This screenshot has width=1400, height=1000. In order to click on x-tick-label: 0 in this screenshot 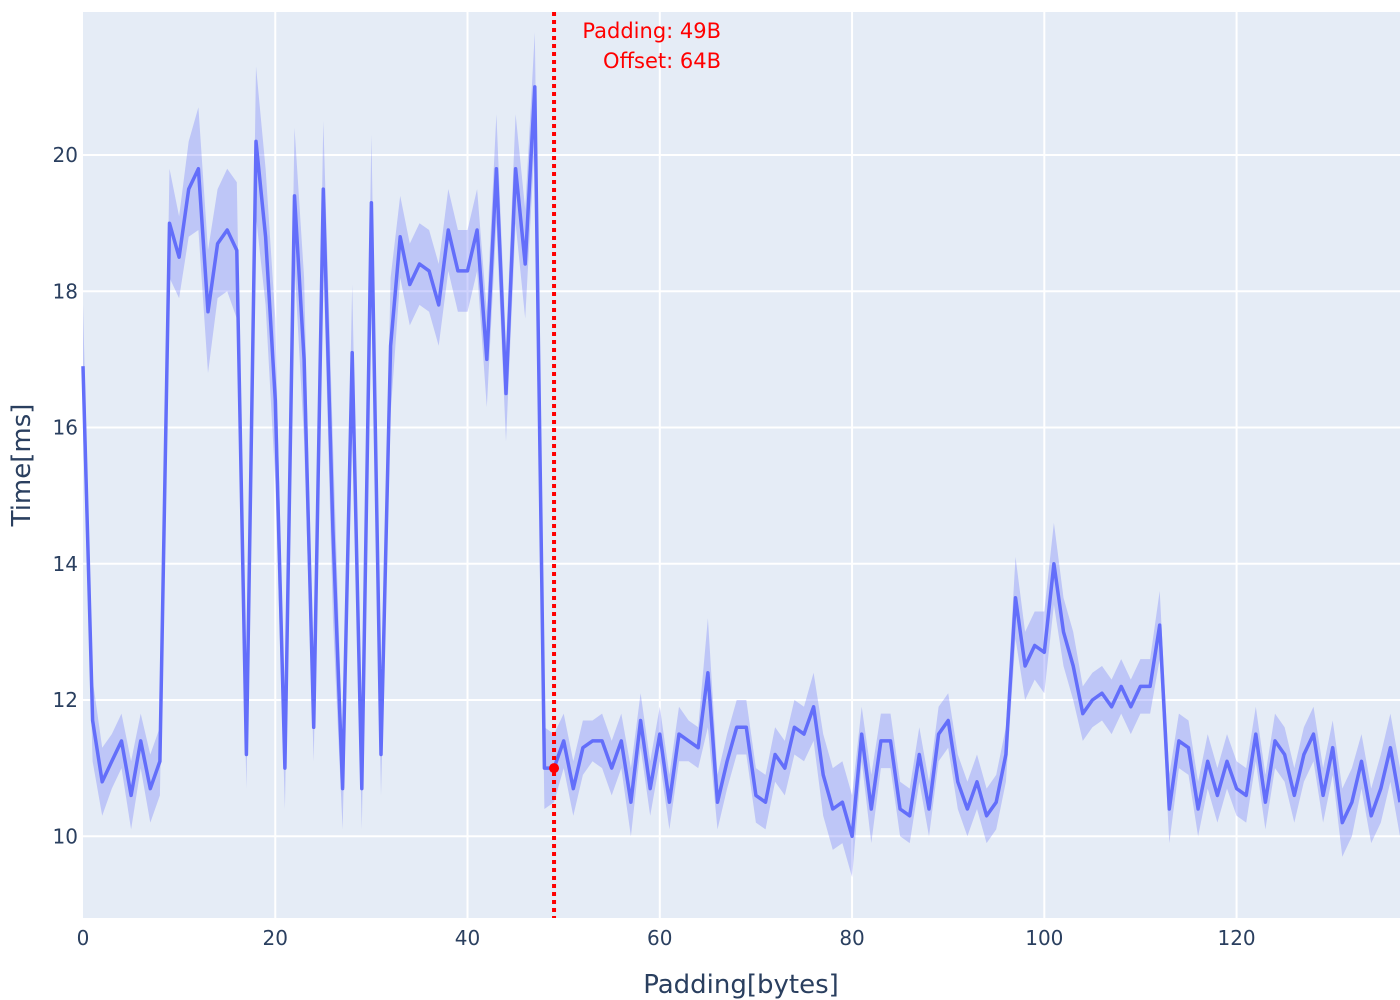, I will do `click(83, 938)`.